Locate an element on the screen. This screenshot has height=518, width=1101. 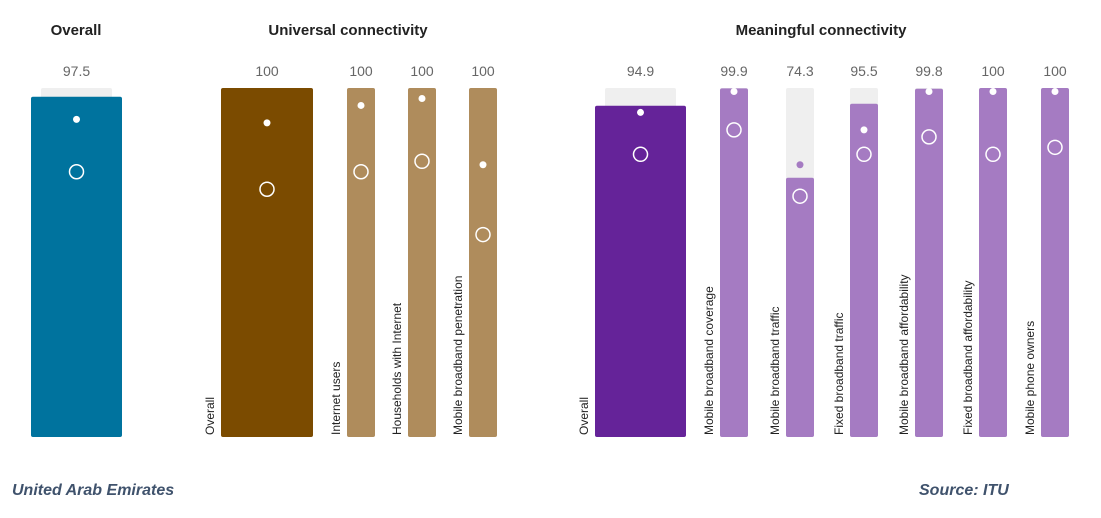
bar-g1-b0 is located at coordinates (267, 262).